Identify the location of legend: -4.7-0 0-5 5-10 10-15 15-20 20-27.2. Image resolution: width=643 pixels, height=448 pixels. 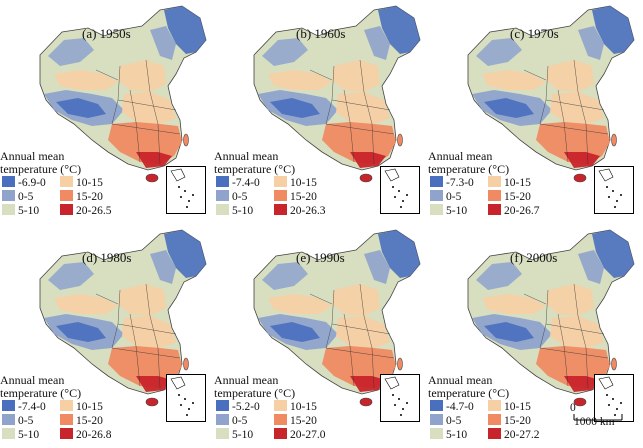
(495, 424).